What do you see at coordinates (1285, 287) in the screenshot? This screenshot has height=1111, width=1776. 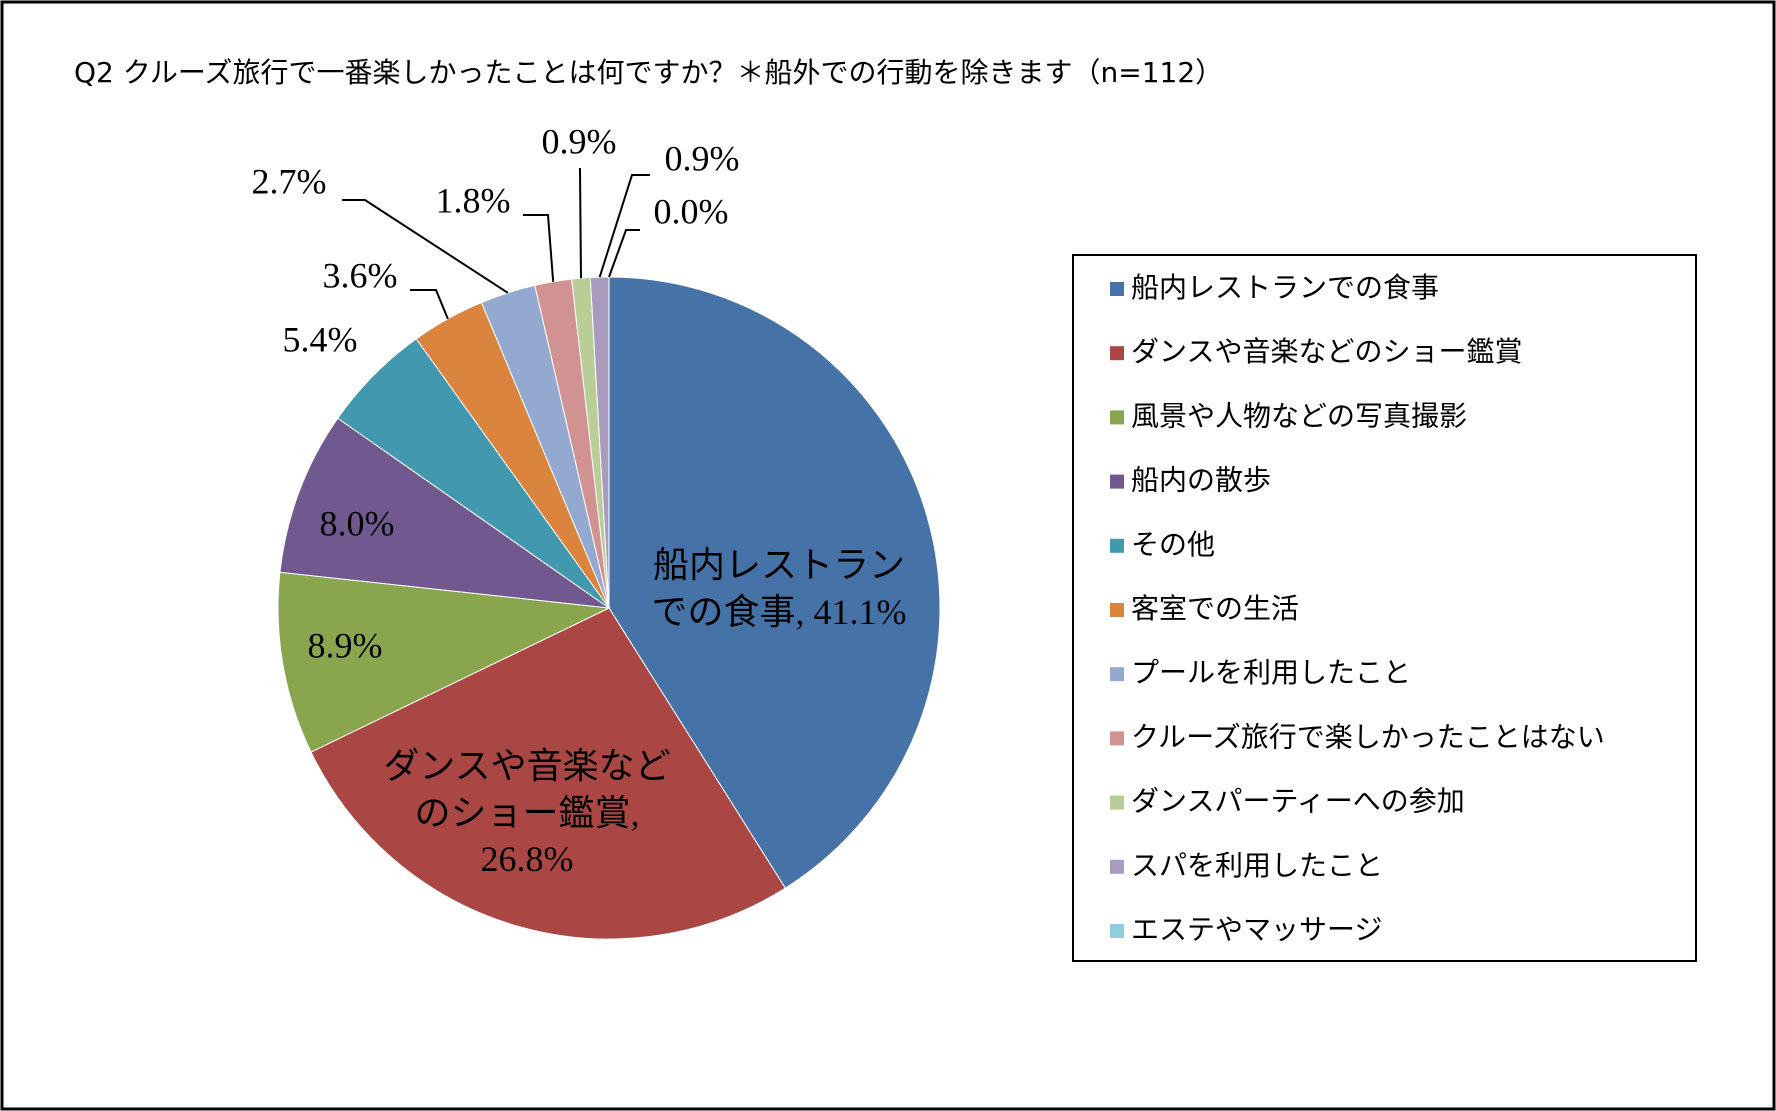 I see `legend-label: 船内レストランでの食事` at bounding box center [1285, 287].